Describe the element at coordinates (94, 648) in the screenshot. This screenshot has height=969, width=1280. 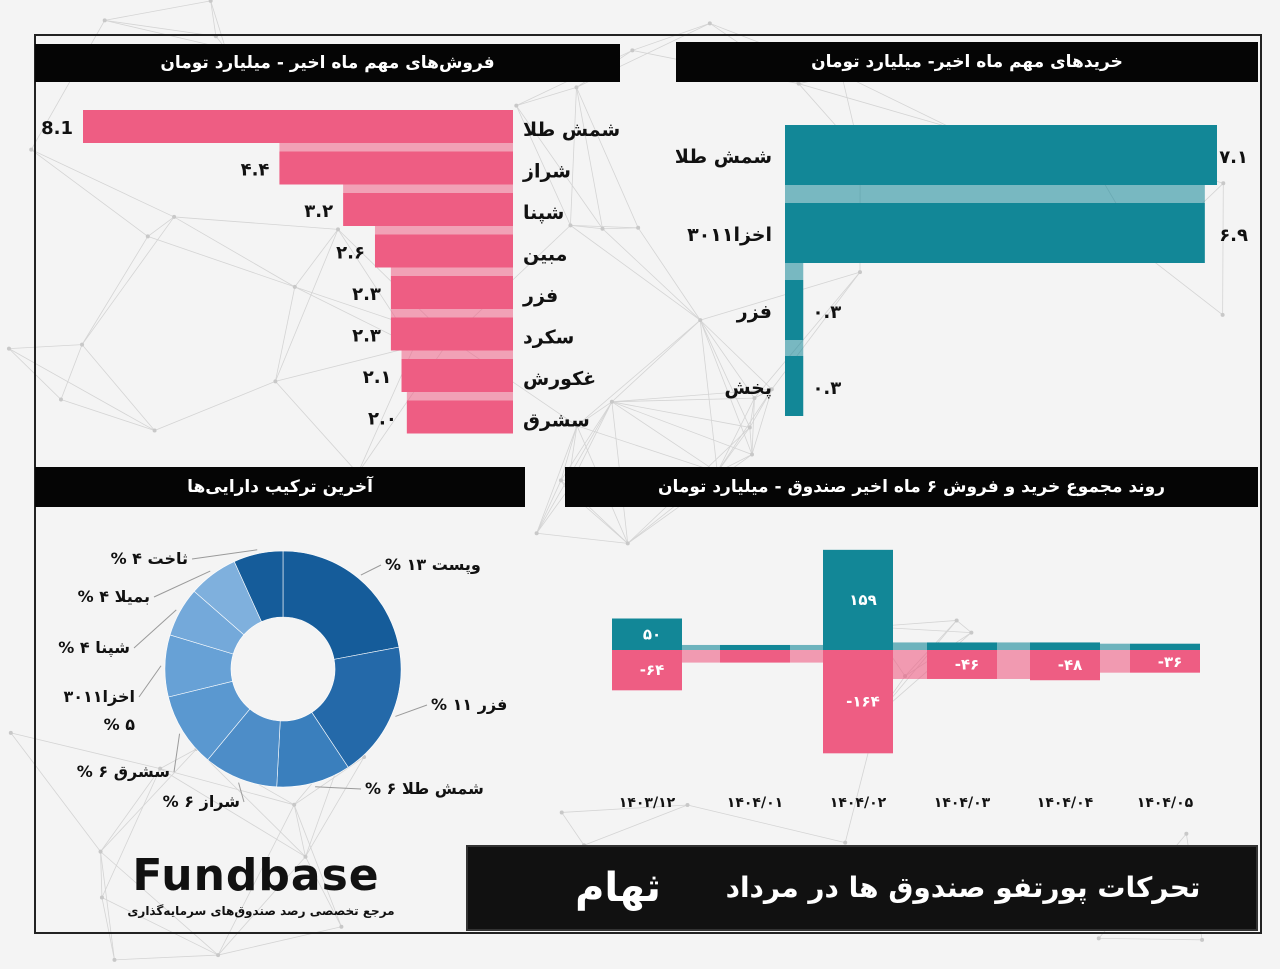
I see `donut-slice-label: % ۴ شپنا` at that location.